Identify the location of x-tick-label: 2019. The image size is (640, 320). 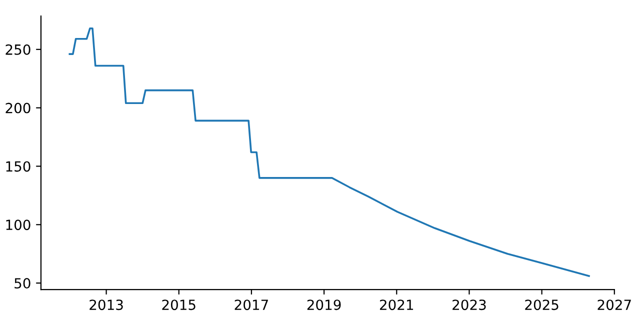
(324, 305).